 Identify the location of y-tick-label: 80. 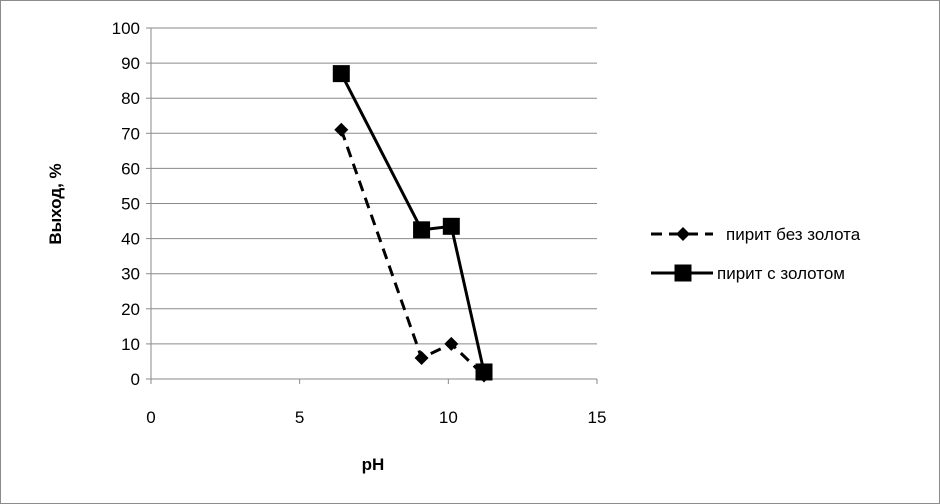
(130, 98).